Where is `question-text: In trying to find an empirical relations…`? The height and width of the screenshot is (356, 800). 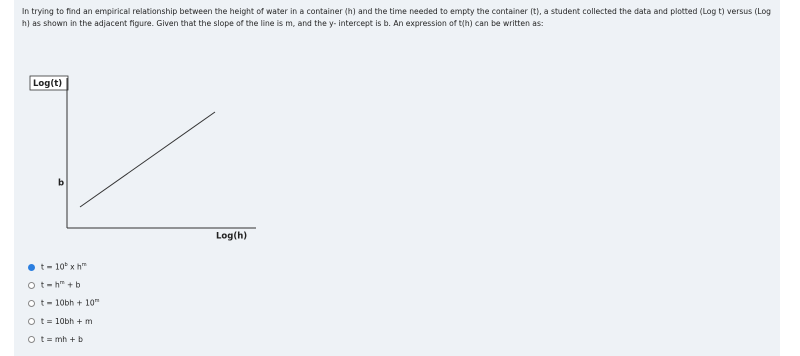
question-text: In trying to find an empirical relations… is located at coordinates (396, 17).